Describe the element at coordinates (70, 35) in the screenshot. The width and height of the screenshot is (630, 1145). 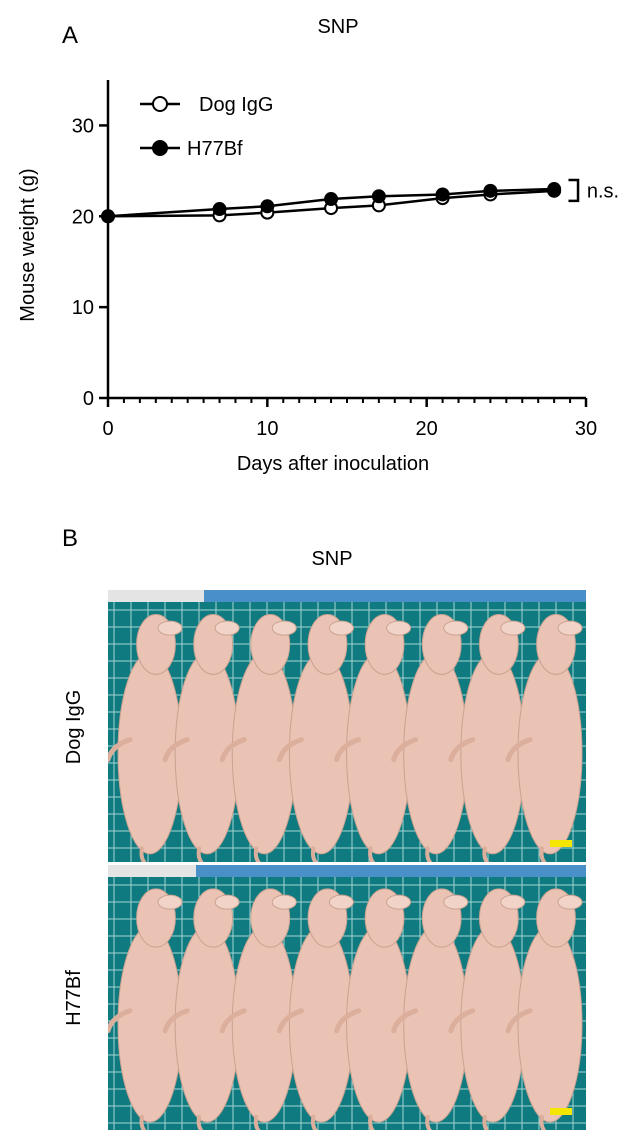
I see `panel-a-letter: A` at that location.